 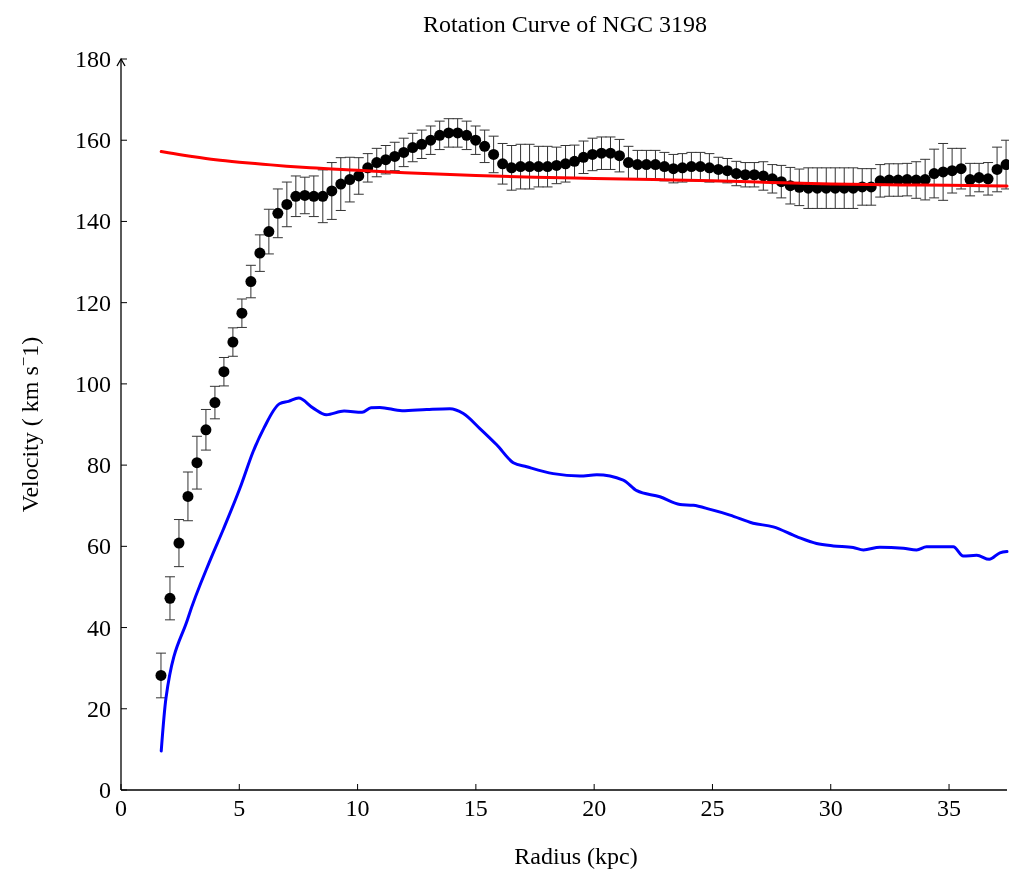 I want to click on x-axis-title: Radius (kpc), so click(x=576, y=856).